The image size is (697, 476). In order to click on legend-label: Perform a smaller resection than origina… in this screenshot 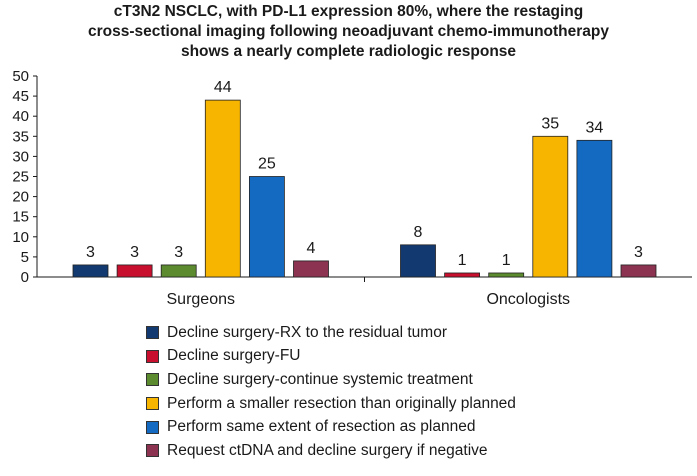, I will do `click(341, 403)`.